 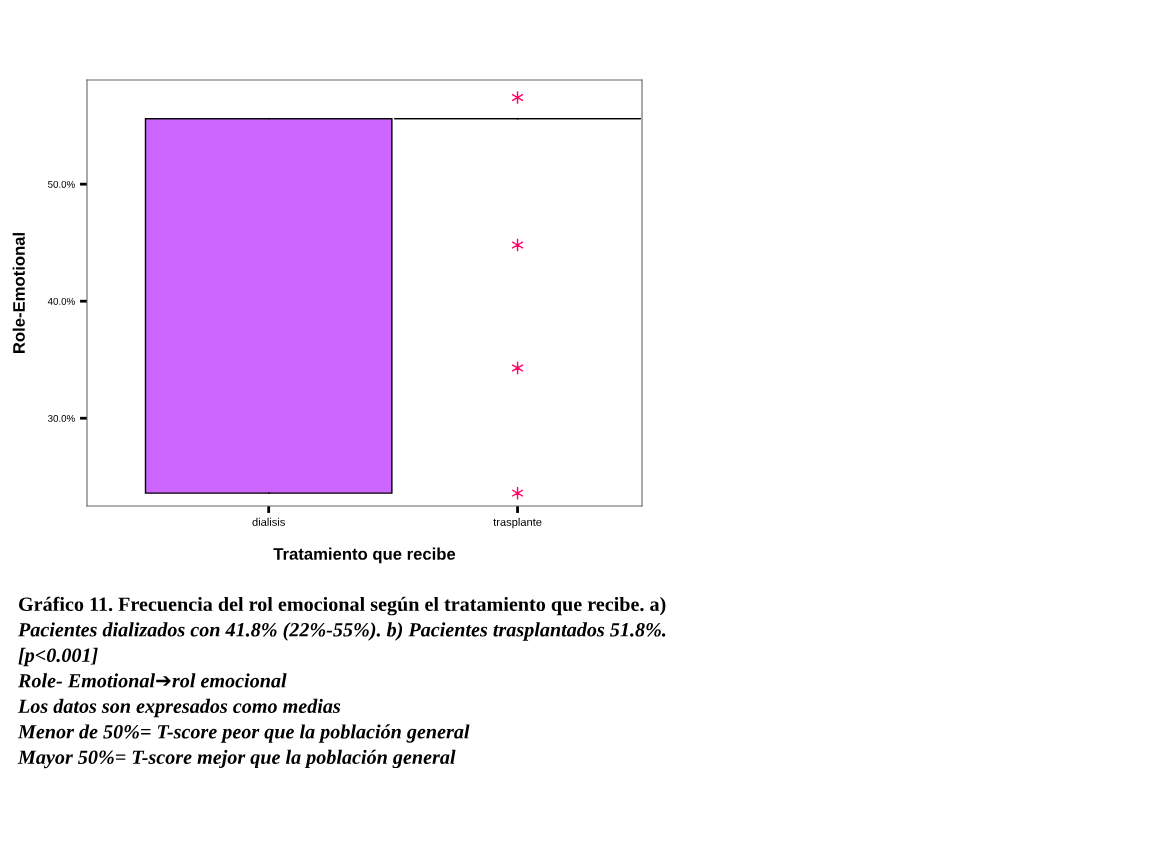 I want to click on y-tick-label: 30.0%, so click(x=61, y=418).